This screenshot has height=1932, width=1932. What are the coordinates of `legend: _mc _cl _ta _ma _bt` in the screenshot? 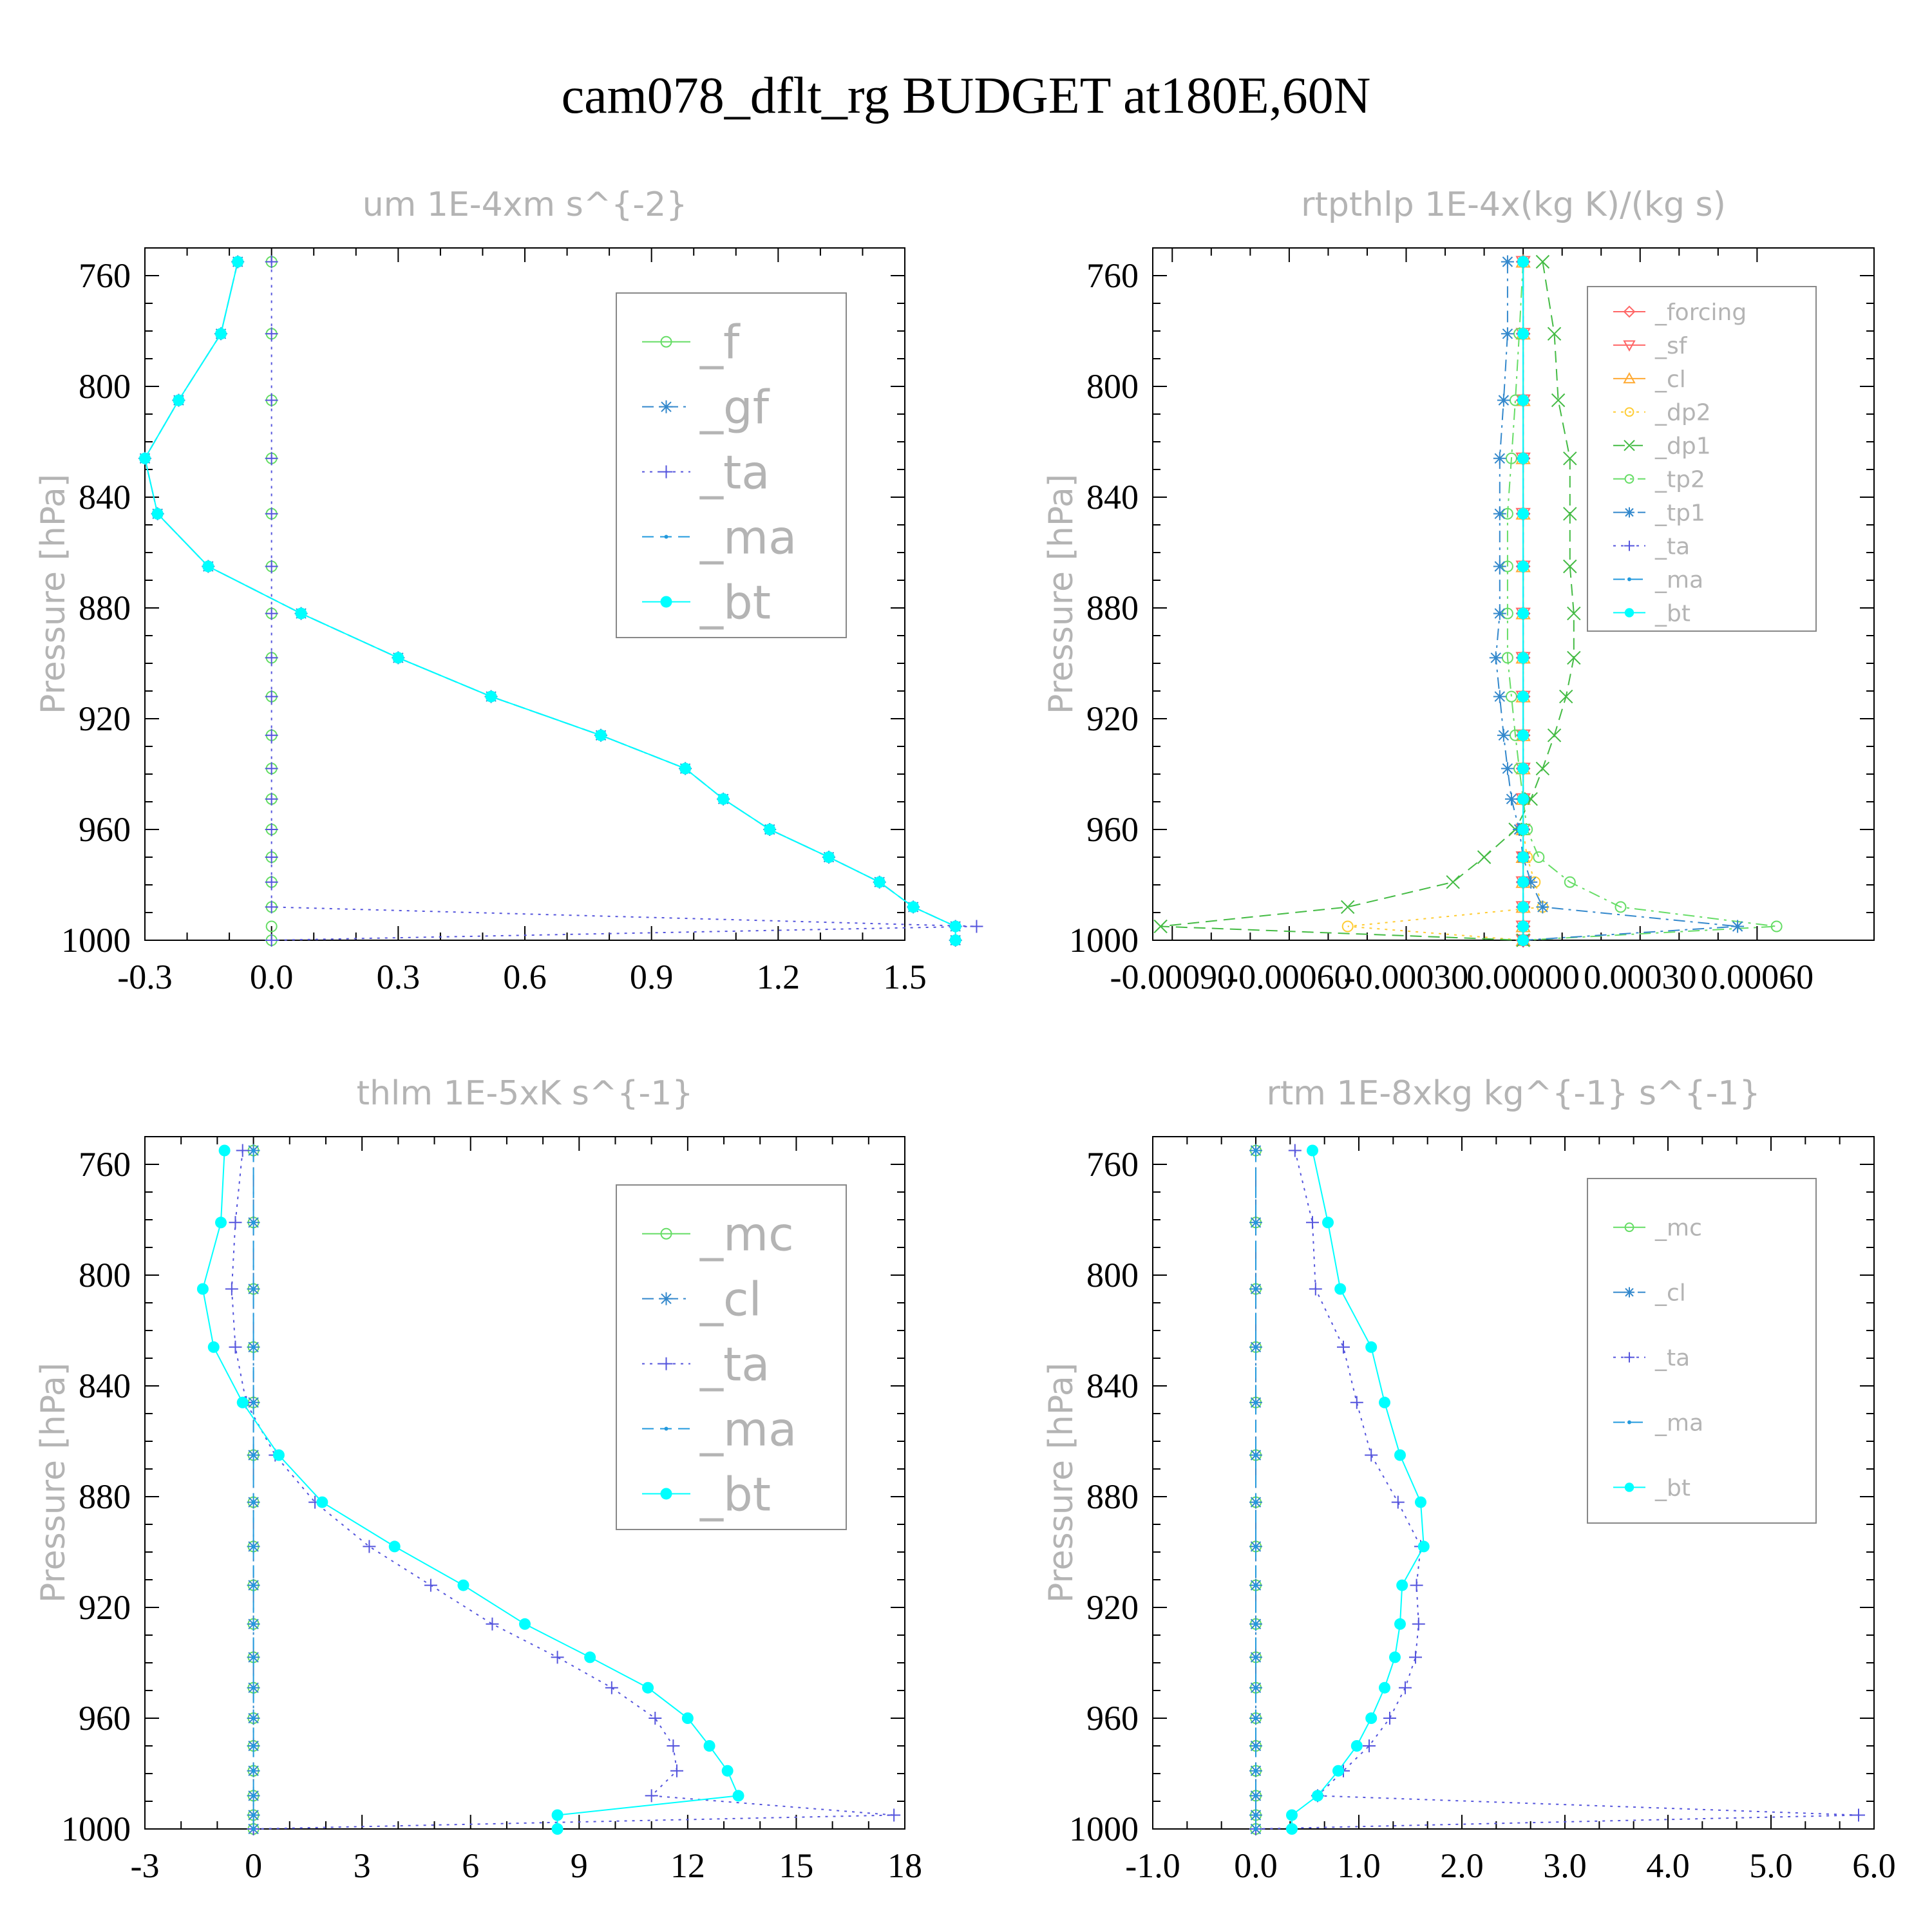 It's located at (1702, 1351).